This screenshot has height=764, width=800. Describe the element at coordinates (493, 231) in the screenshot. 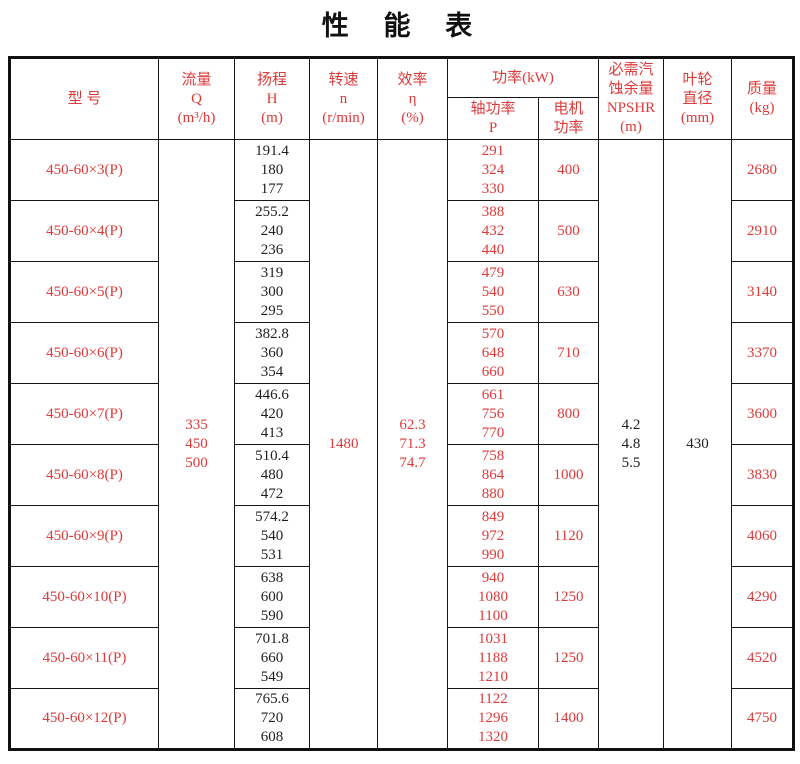

I see `shaft-power-cell: 388 432 440` at that location.